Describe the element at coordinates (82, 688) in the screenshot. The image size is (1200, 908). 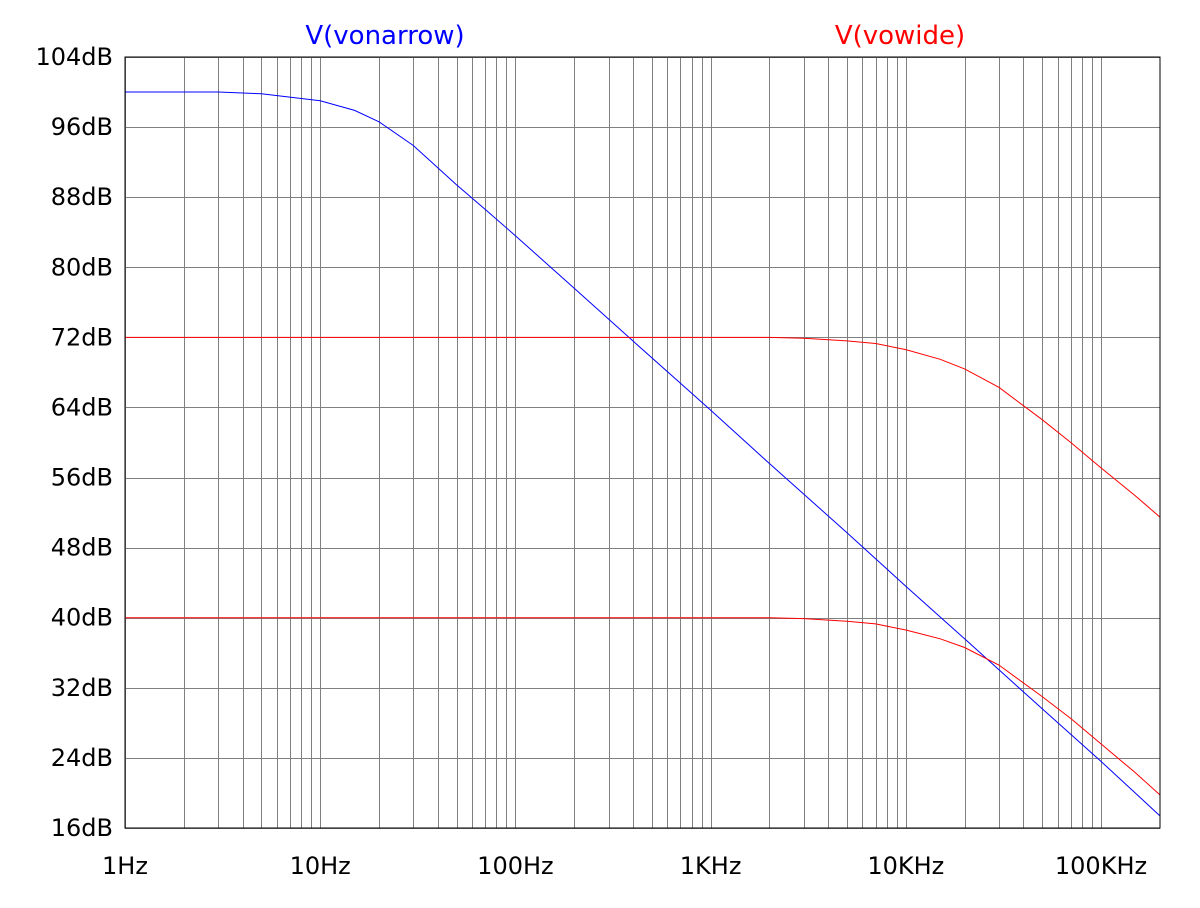
I see `y-tick-label: 32dB` at that location.